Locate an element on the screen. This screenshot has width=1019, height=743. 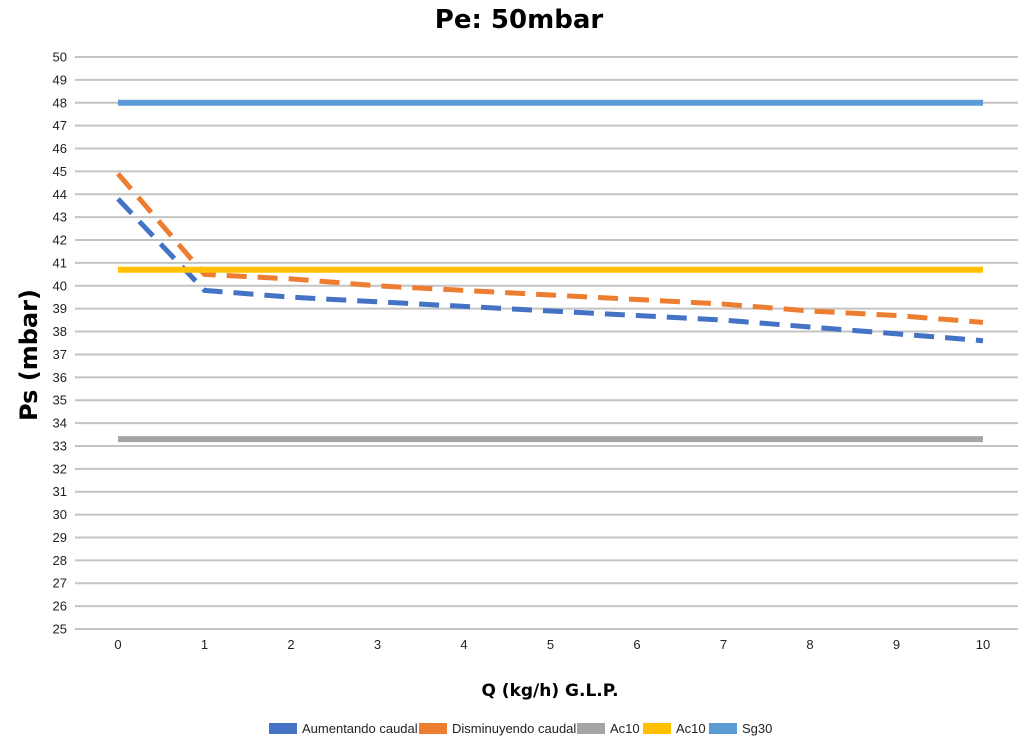
x-tick-label: 0 is located at coordinates (117, 644).